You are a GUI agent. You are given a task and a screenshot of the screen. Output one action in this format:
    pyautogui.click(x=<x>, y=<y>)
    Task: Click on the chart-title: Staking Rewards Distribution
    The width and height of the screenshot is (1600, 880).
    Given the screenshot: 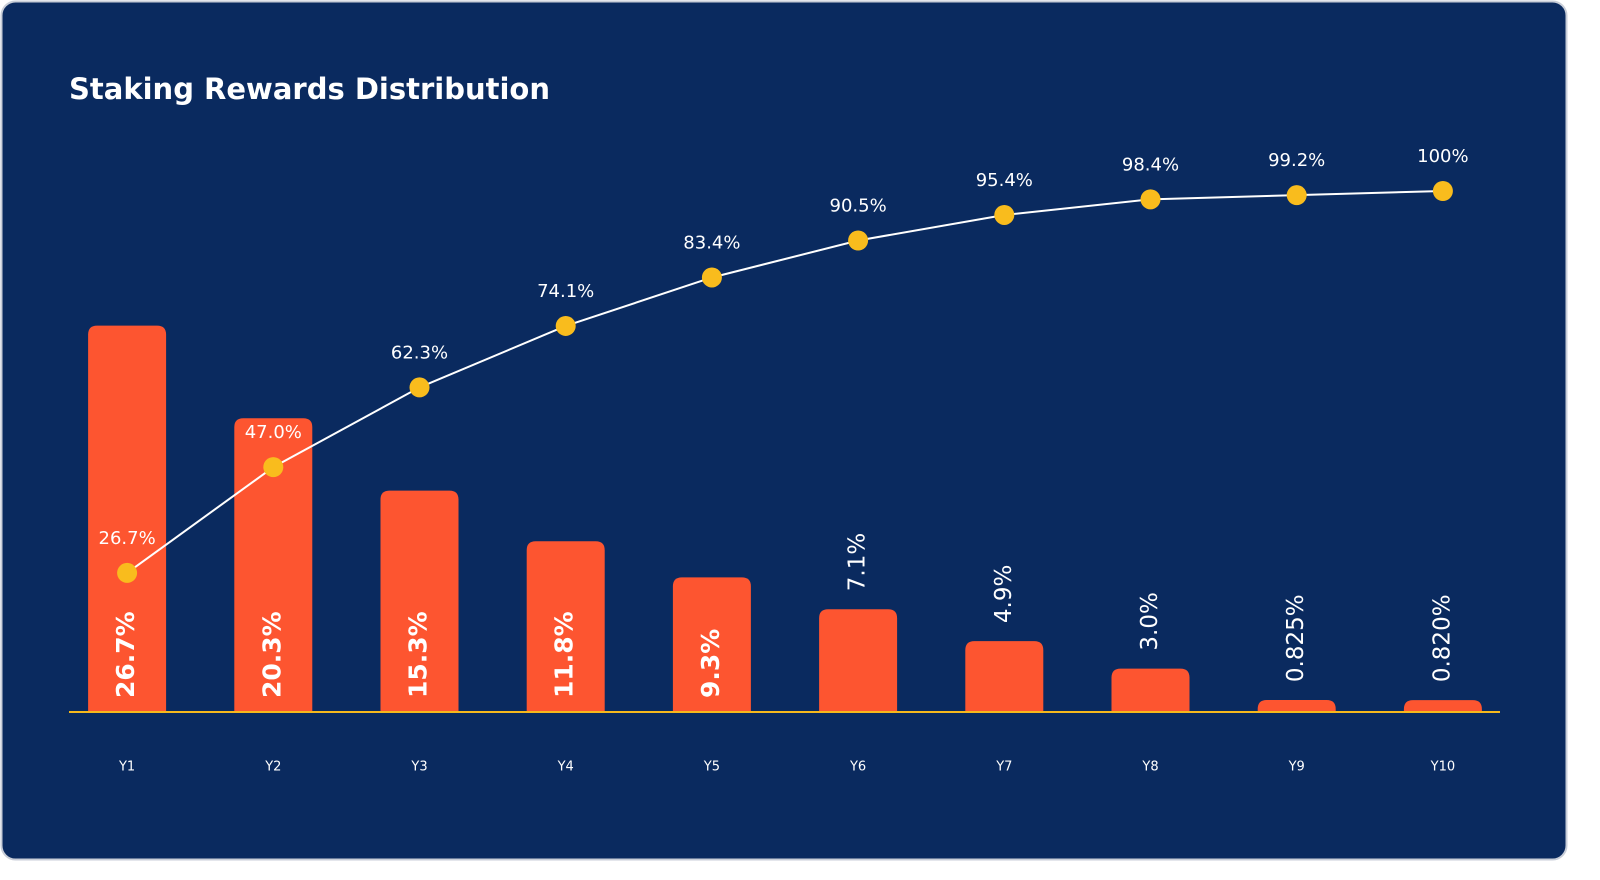 What is the action you would take?
    pyautogui.click(x=309, y=89)
    